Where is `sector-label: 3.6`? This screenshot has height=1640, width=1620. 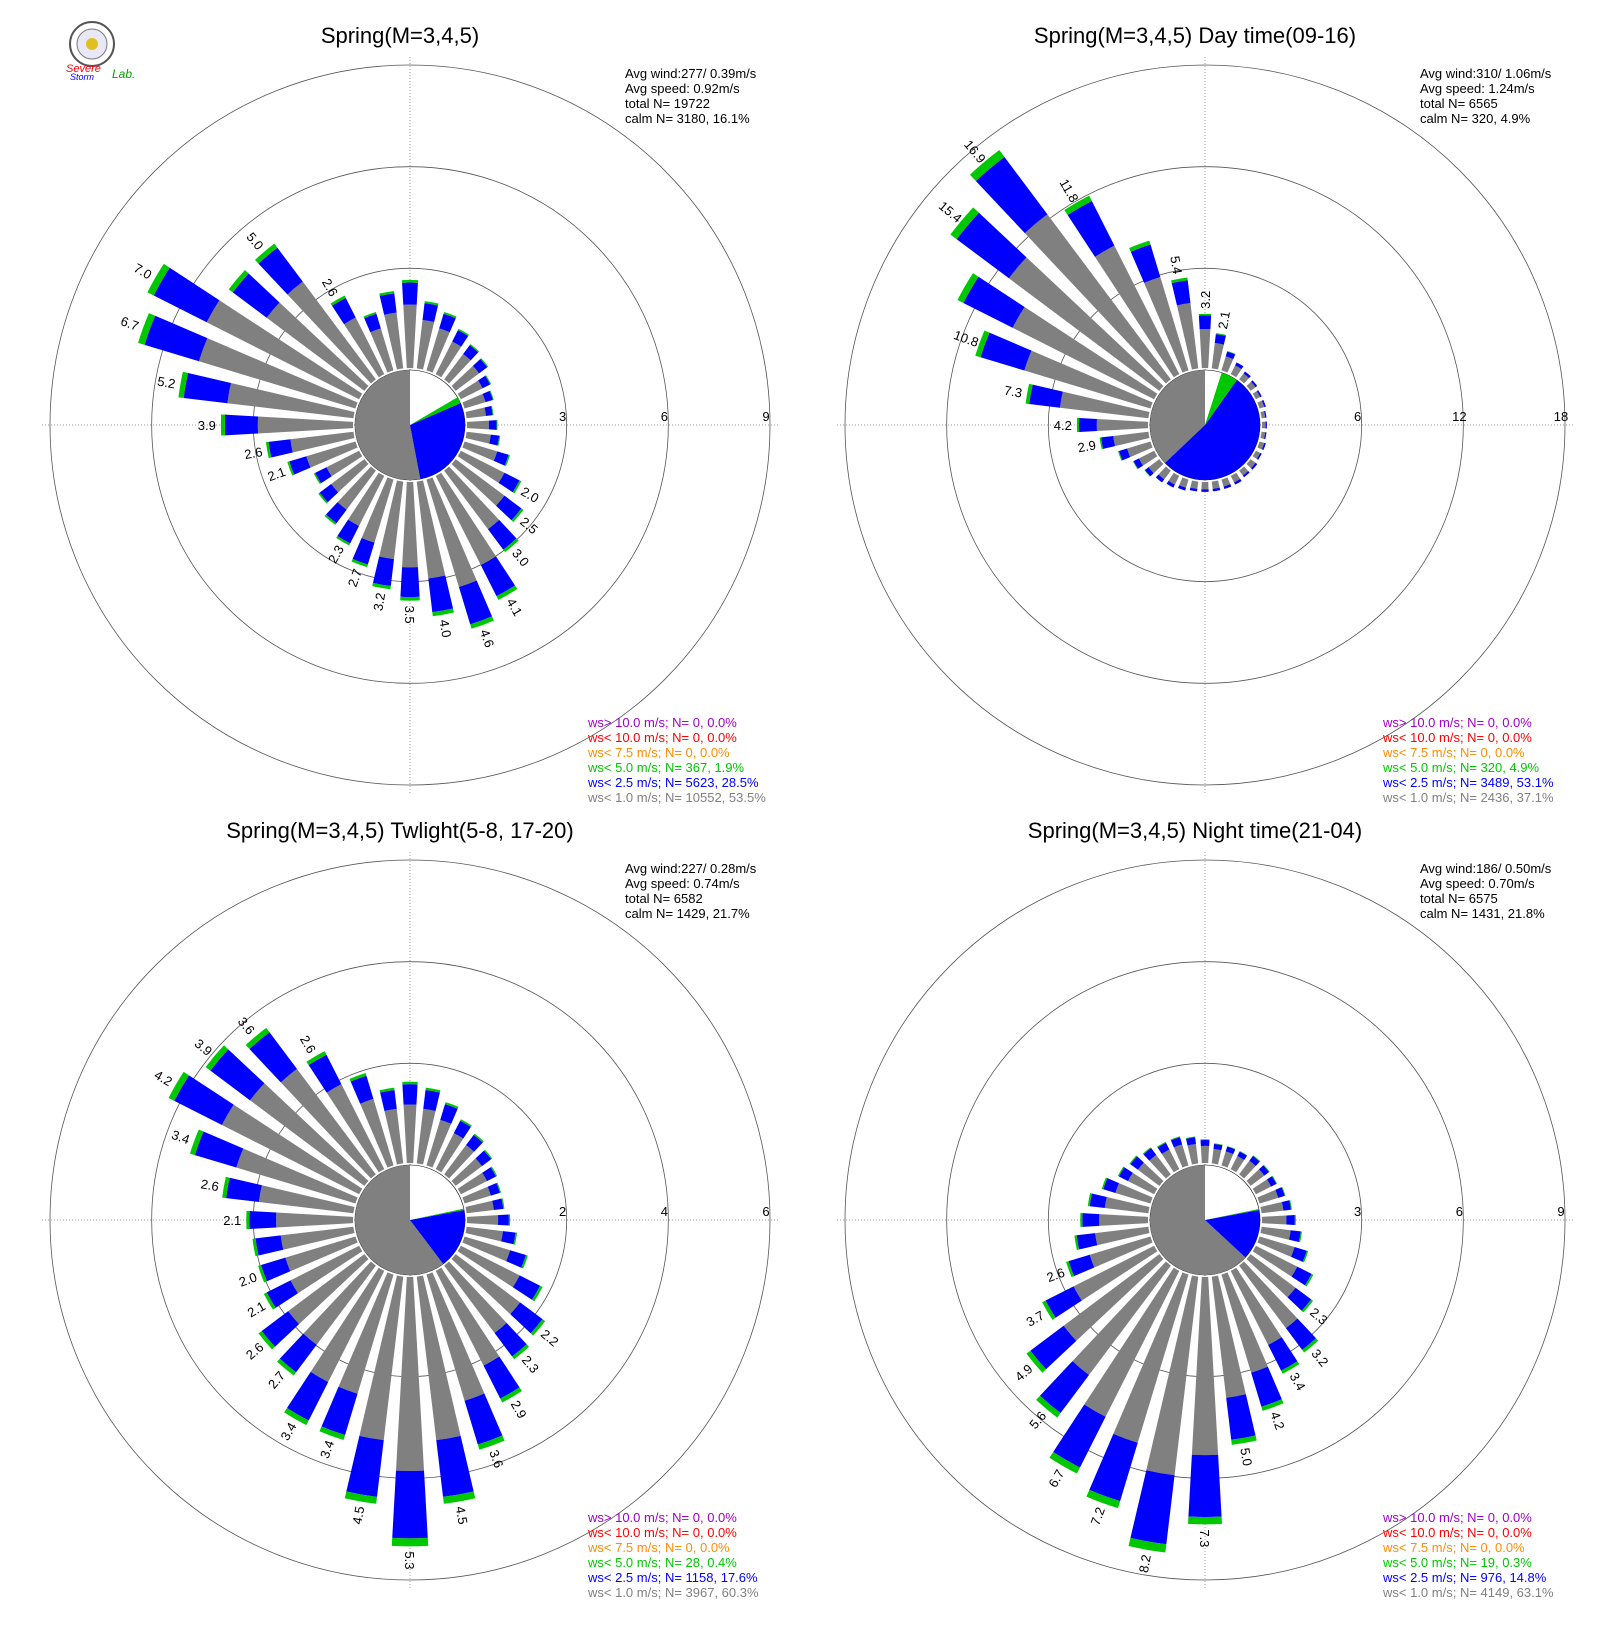
sector-label: 3.6 is located at coordinates (246, 1025).